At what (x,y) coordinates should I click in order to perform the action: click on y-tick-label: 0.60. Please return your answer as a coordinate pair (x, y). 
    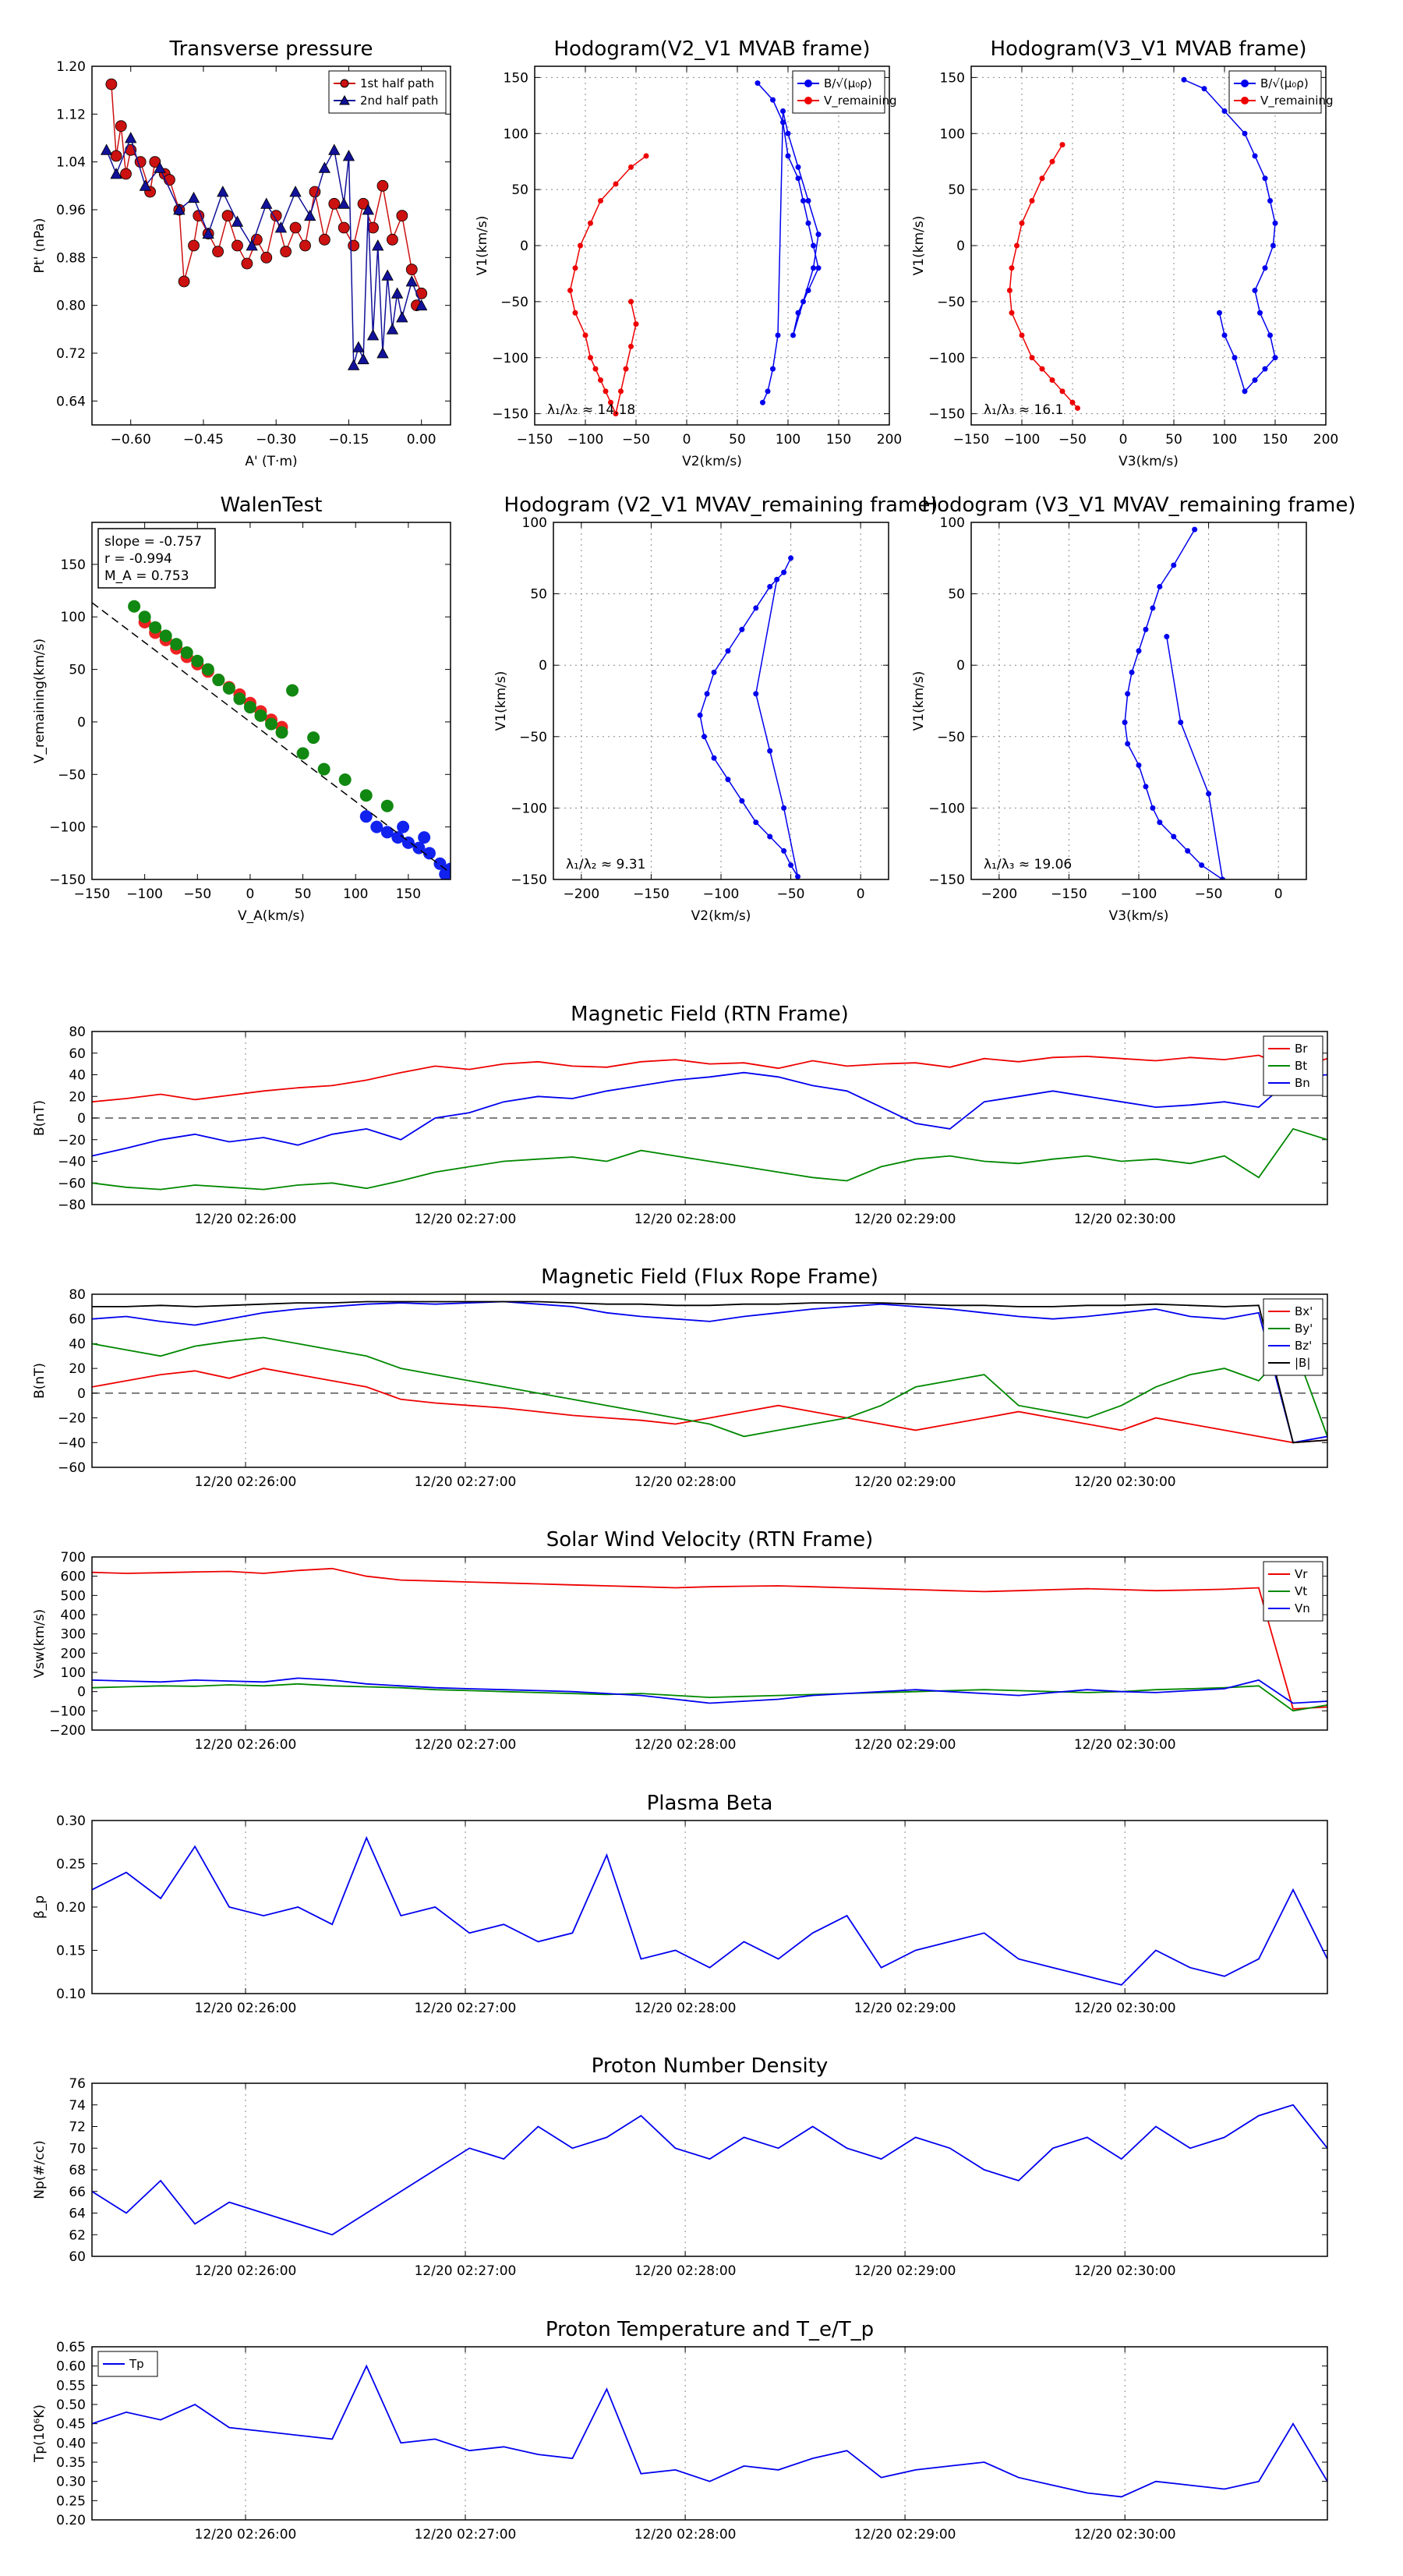
    Looking at the image, I should click on (71, 2367).